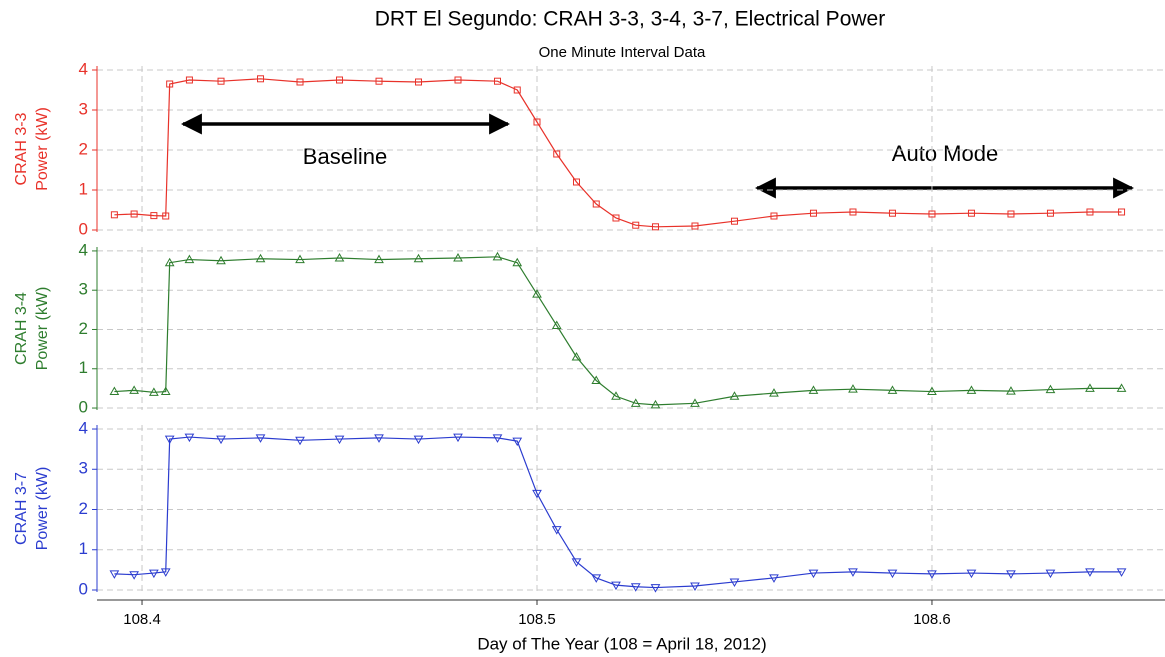 The image size is (1165, 657). What do you see at coordinates (537, 619) in the screenshot?
I see `x-tick-label: 108.5` at bounding box center [537, 619].